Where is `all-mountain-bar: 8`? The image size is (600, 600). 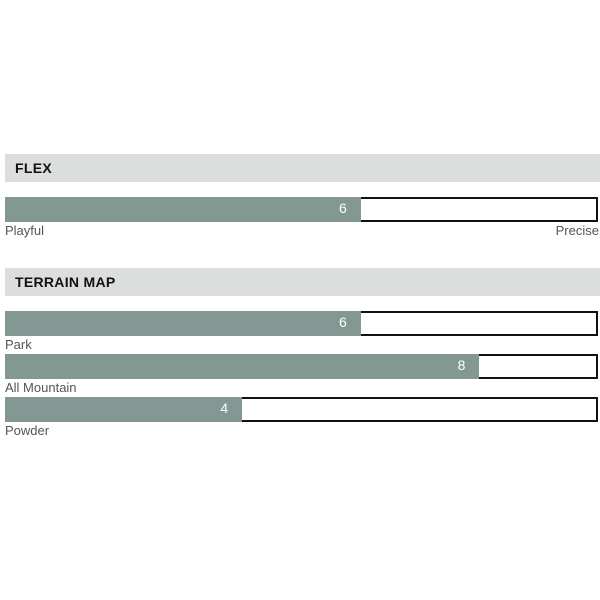
all-mountain-bar: 8 is located at coordinates (301, 366).